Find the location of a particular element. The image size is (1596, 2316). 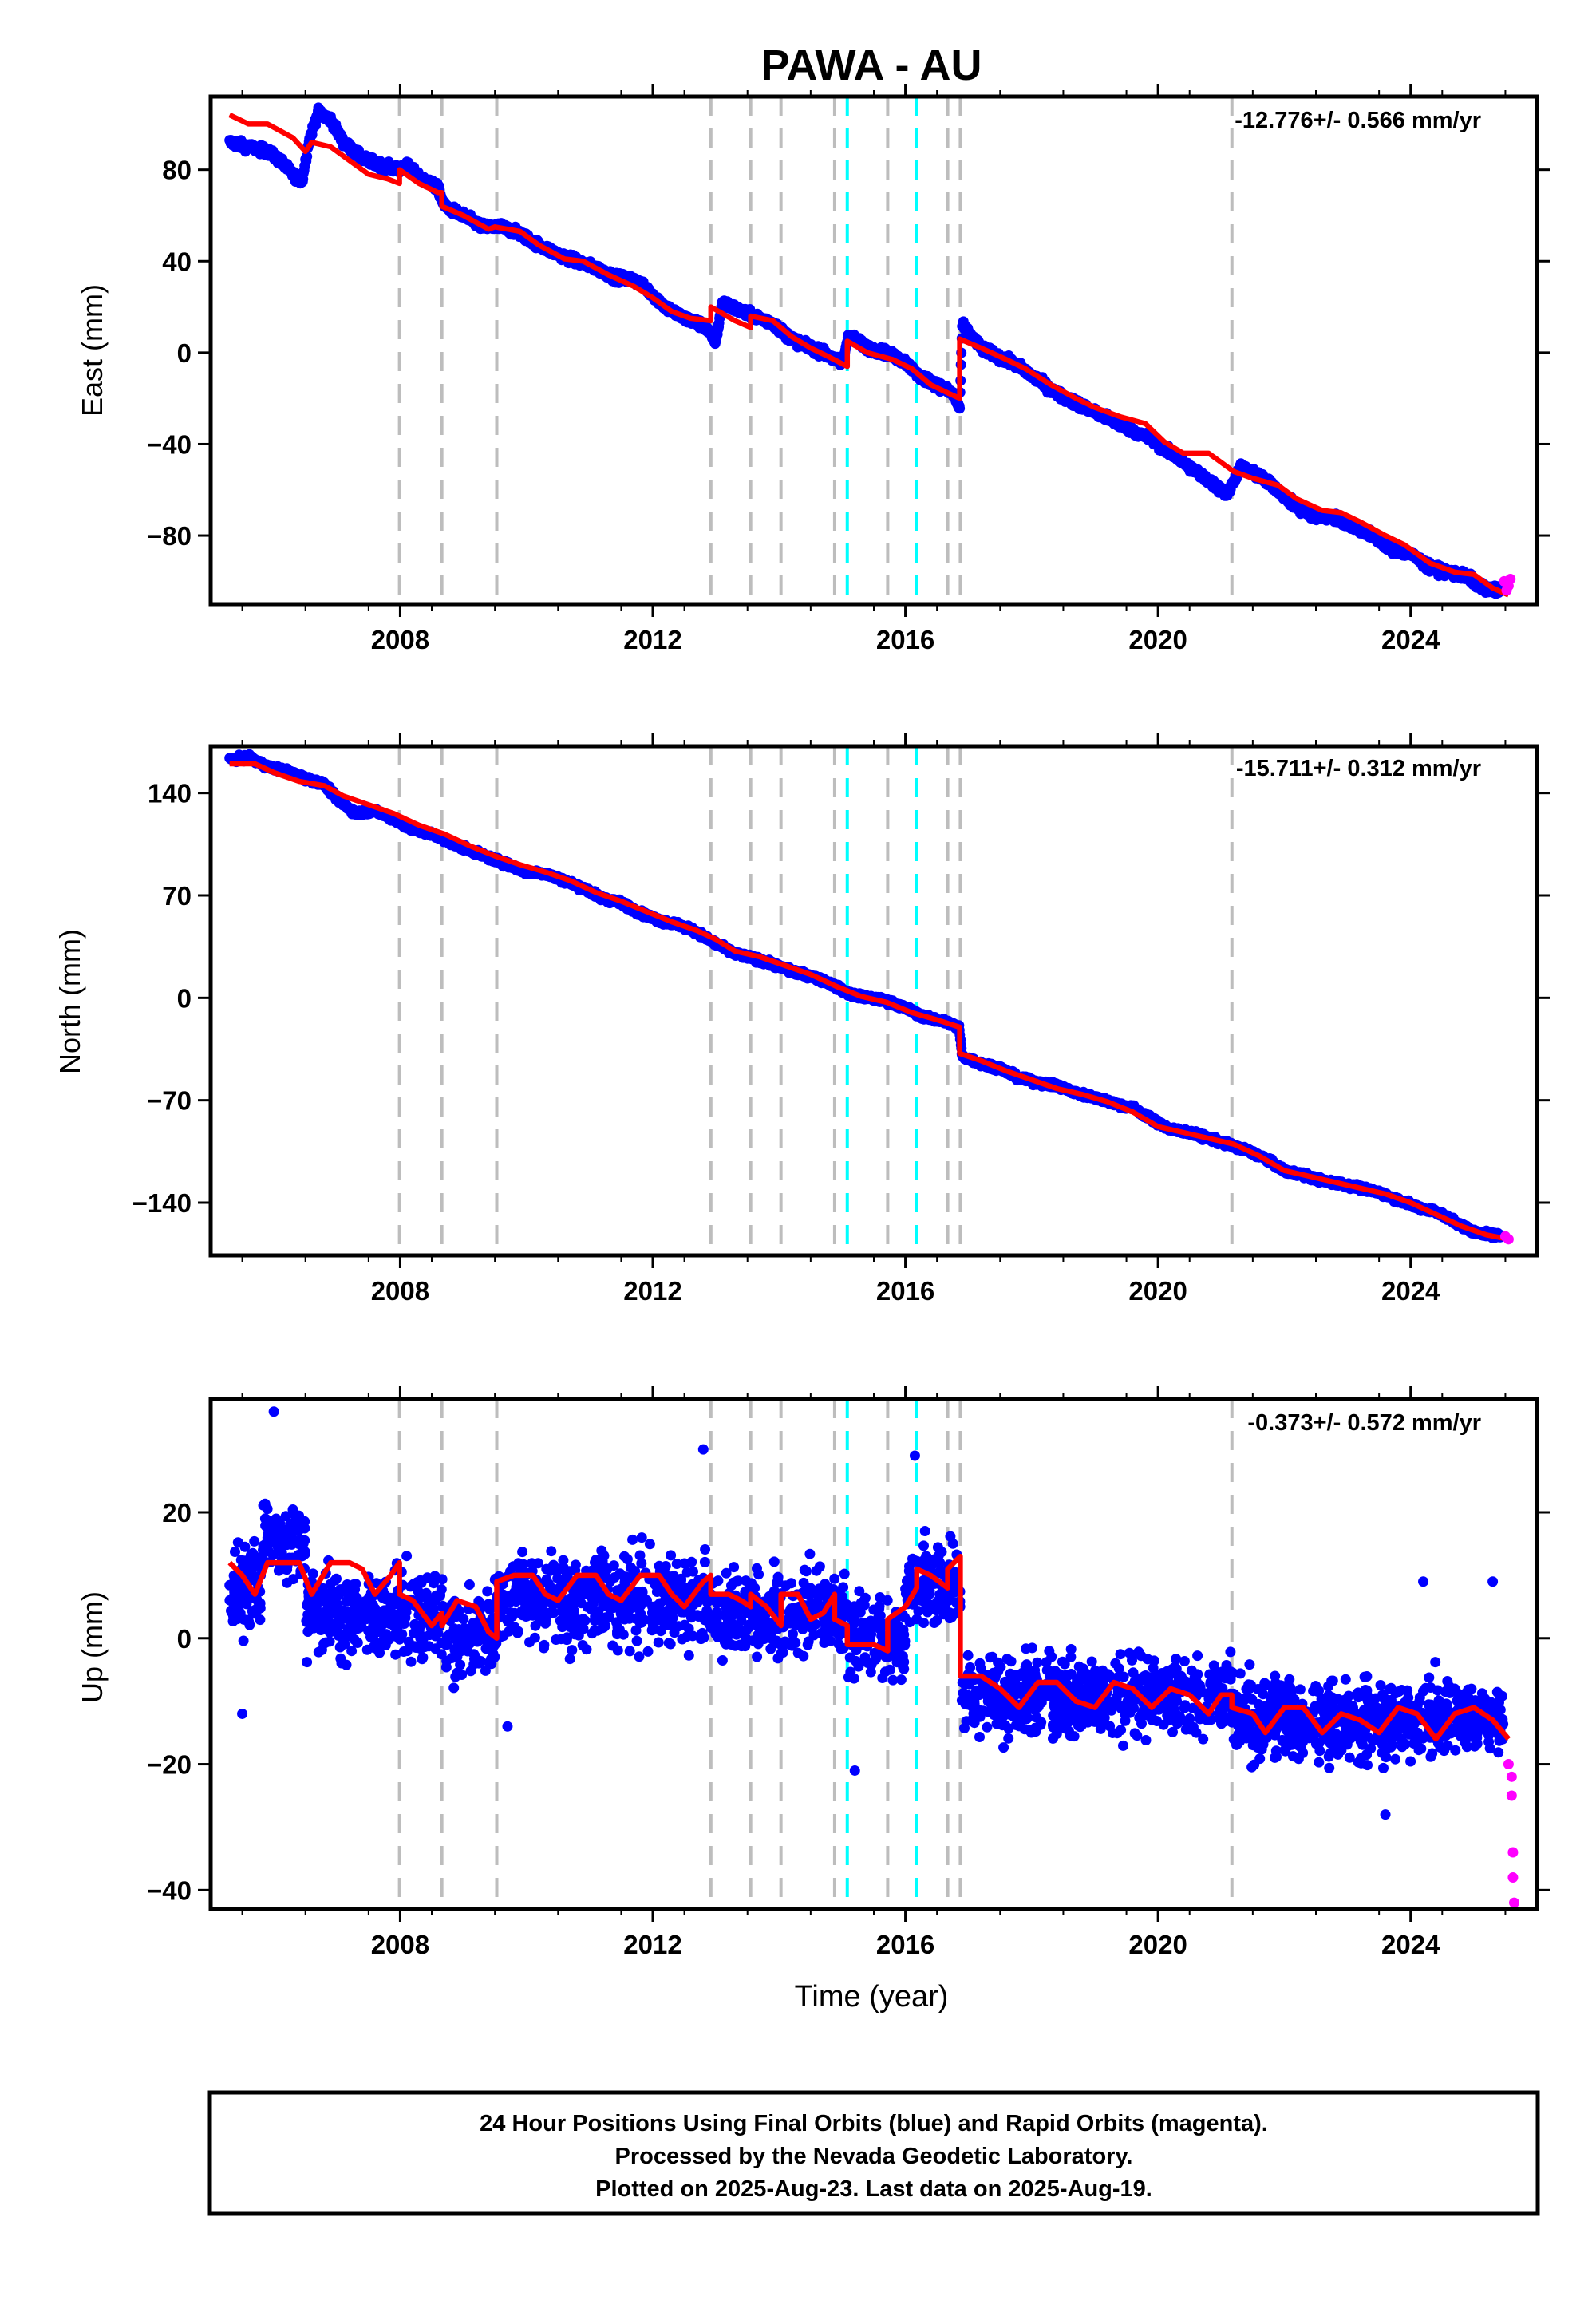

east-y-tick-label: 80 is located at coordinates (177, 170).